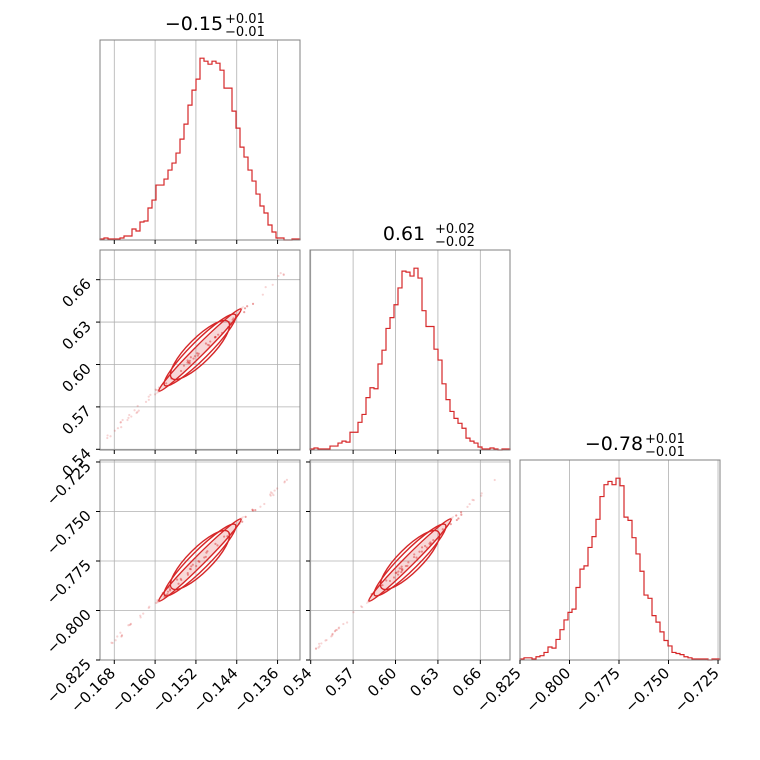 This screenshot has height=760, width=760. I want to click on x-tick-label: −0.152, so click(175, 690).